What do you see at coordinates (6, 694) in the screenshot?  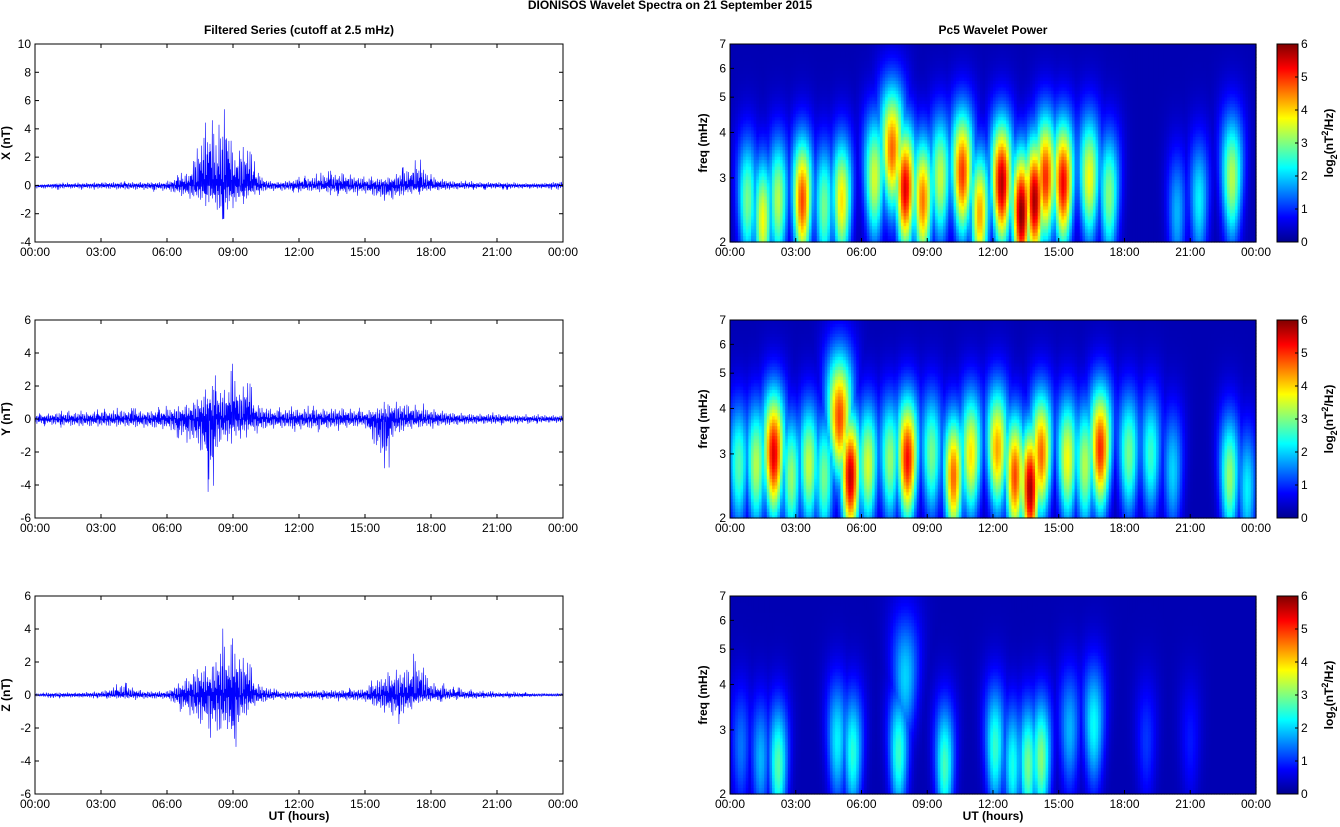 I see `y-axis-label: Z (nT)` at bounding box center [6, 694].